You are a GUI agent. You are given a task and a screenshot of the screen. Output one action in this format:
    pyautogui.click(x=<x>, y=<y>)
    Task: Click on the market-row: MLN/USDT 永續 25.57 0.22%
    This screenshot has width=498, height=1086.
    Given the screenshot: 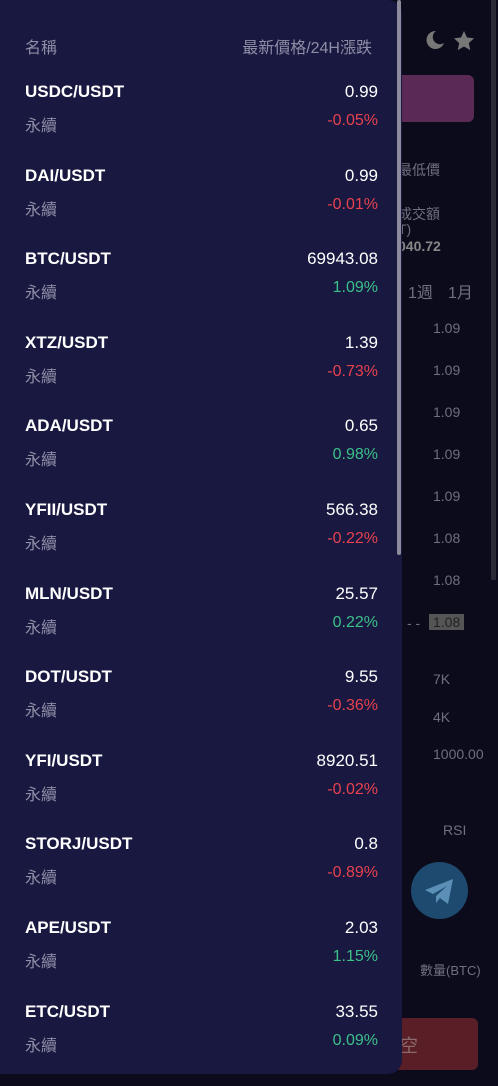 What is the action you would take?
    pyautogui.click(x=201, y=626)
    